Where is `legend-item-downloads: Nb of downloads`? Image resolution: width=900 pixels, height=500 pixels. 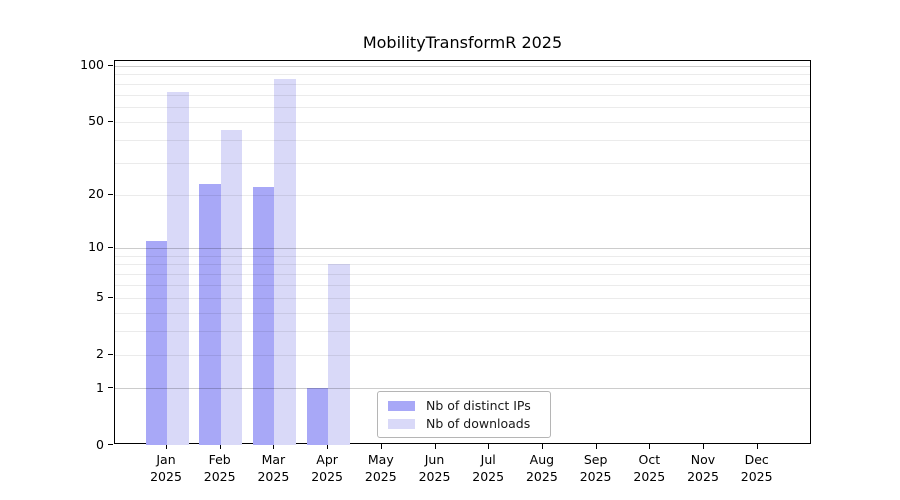 legend-item-downloads: Nb of downloads is located at coordinates (464, 423).